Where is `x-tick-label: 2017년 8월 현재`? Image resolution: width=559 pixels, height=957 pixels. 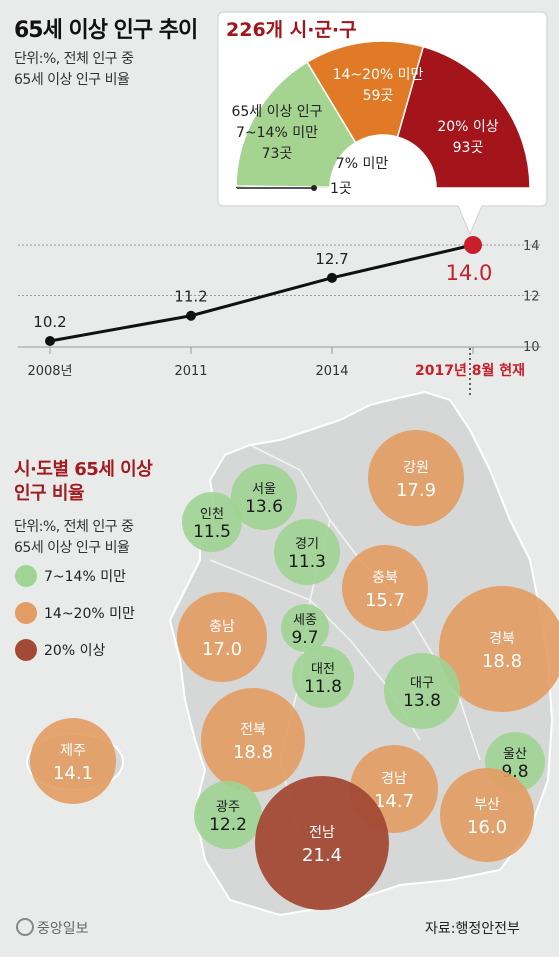 x-tick-label: 2017년 8월 현재 is located at coordinates (470, 370).